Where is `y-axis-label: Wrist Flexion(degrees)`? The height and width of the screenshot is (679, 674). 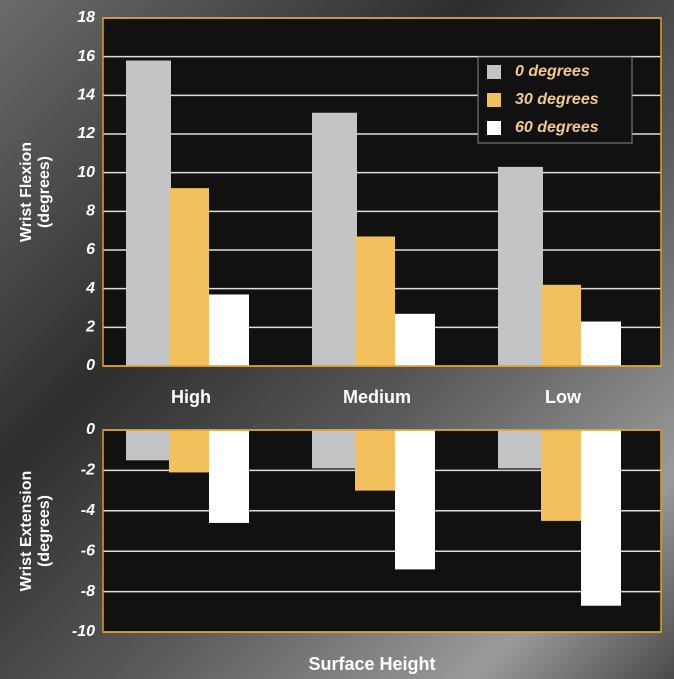 y-axis-label: Wrist Flexion(degrees) is located at coordinates (35, 192).